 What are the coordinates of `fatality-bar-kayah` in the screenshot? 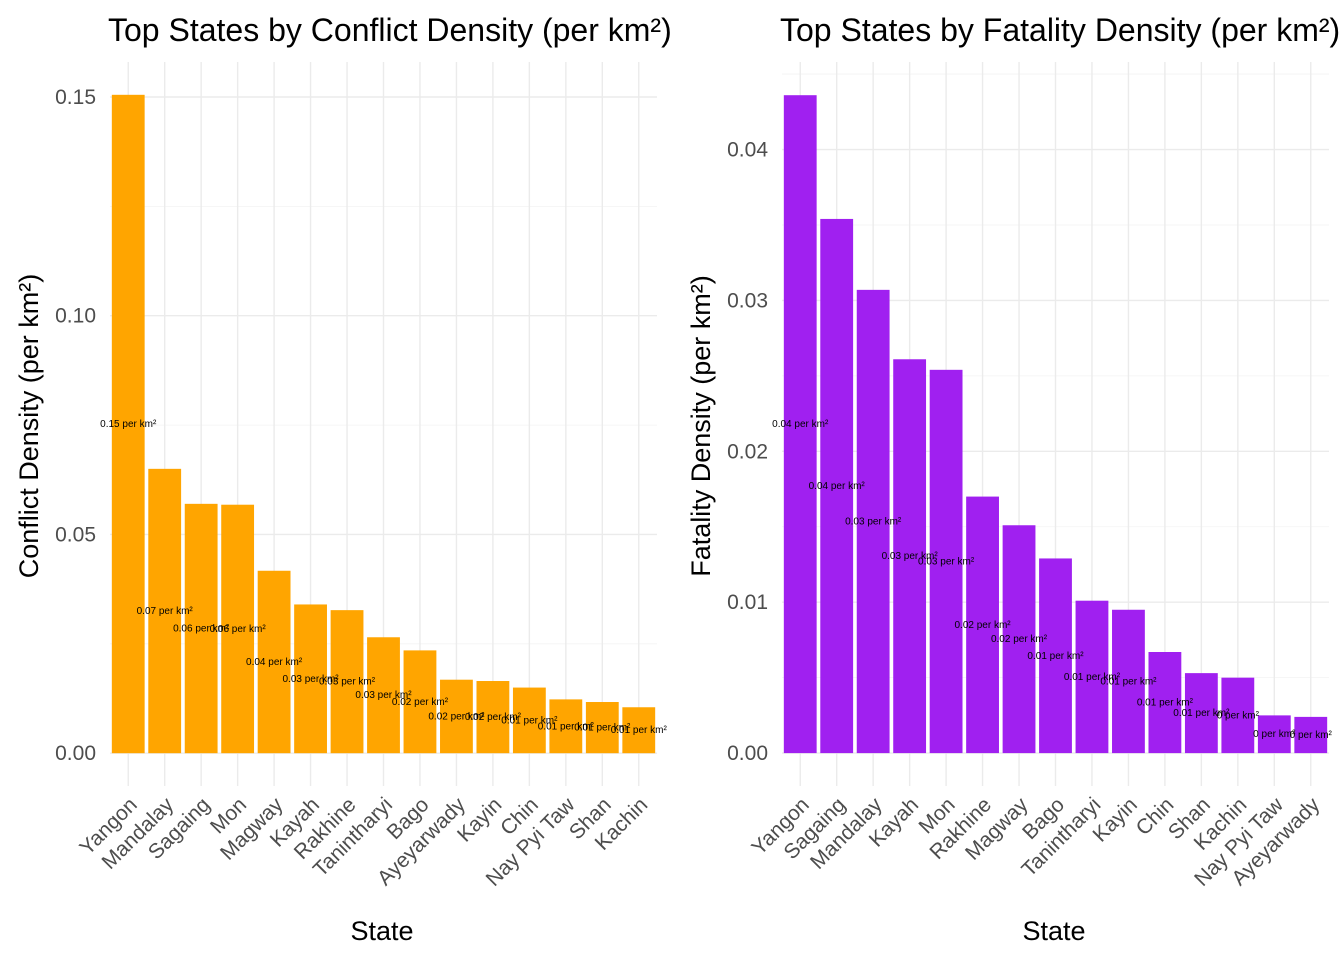 It's located at (910, 556).